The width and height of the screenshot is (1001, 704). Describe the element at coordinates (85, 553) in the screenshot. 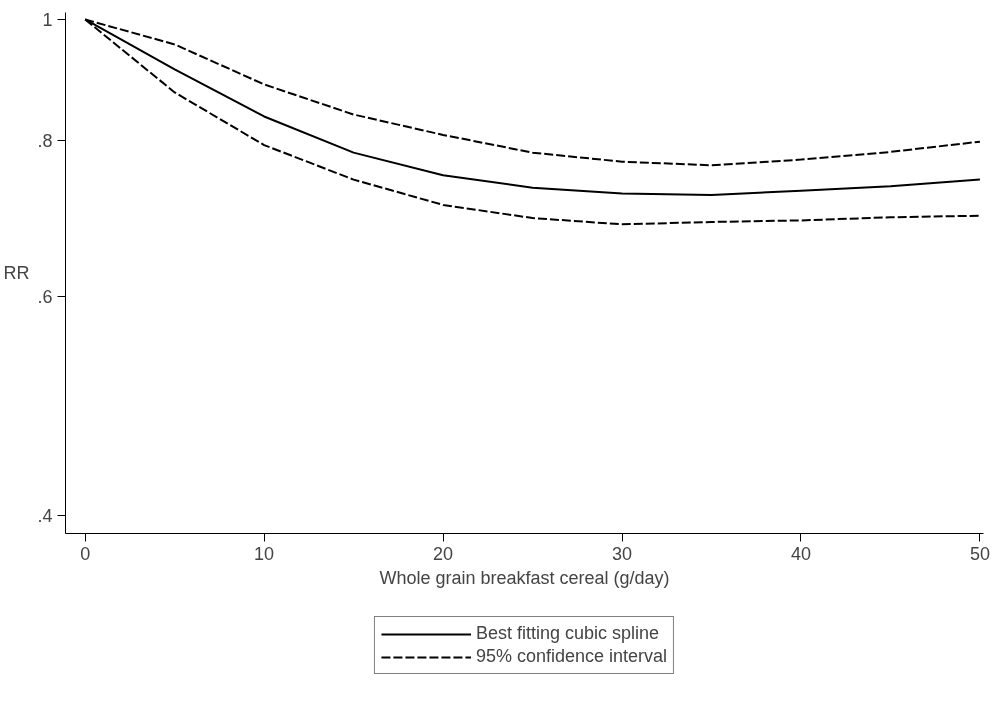

I see `x-tick-label: 0` at that location.